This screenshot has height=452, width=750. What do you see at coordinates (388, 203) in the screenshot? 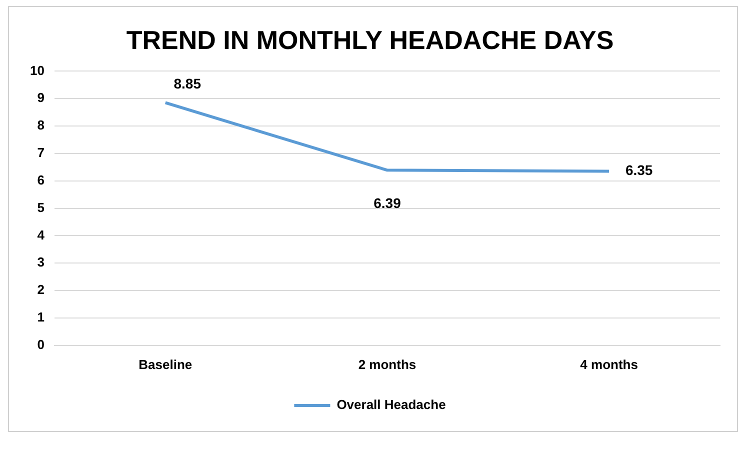
I see `data-label: 6.39` at bounding box center [388, 203].